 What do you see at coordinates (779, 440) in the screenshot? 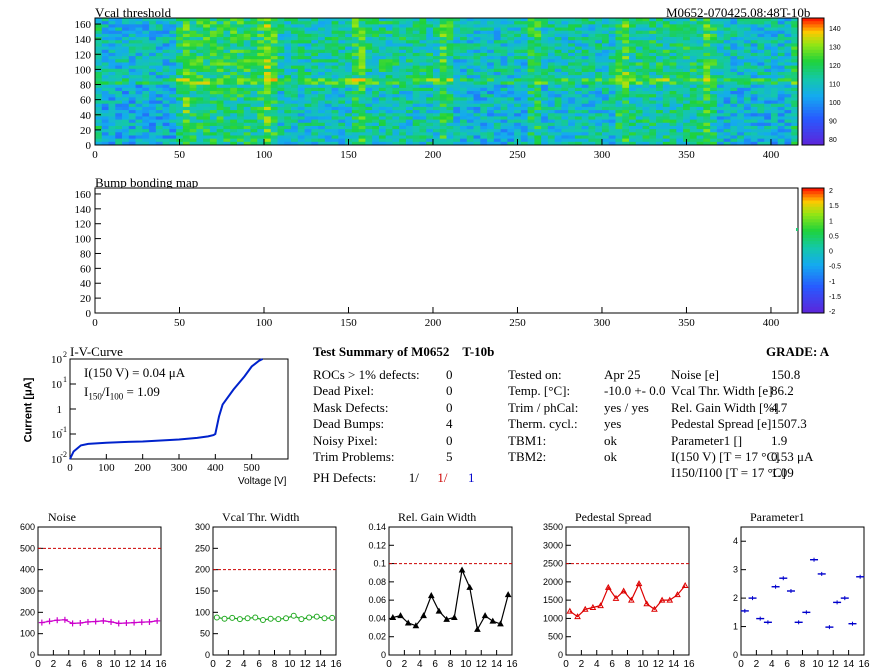
I see `summary-right-value: 1.9` at bounding box center [779, 440].